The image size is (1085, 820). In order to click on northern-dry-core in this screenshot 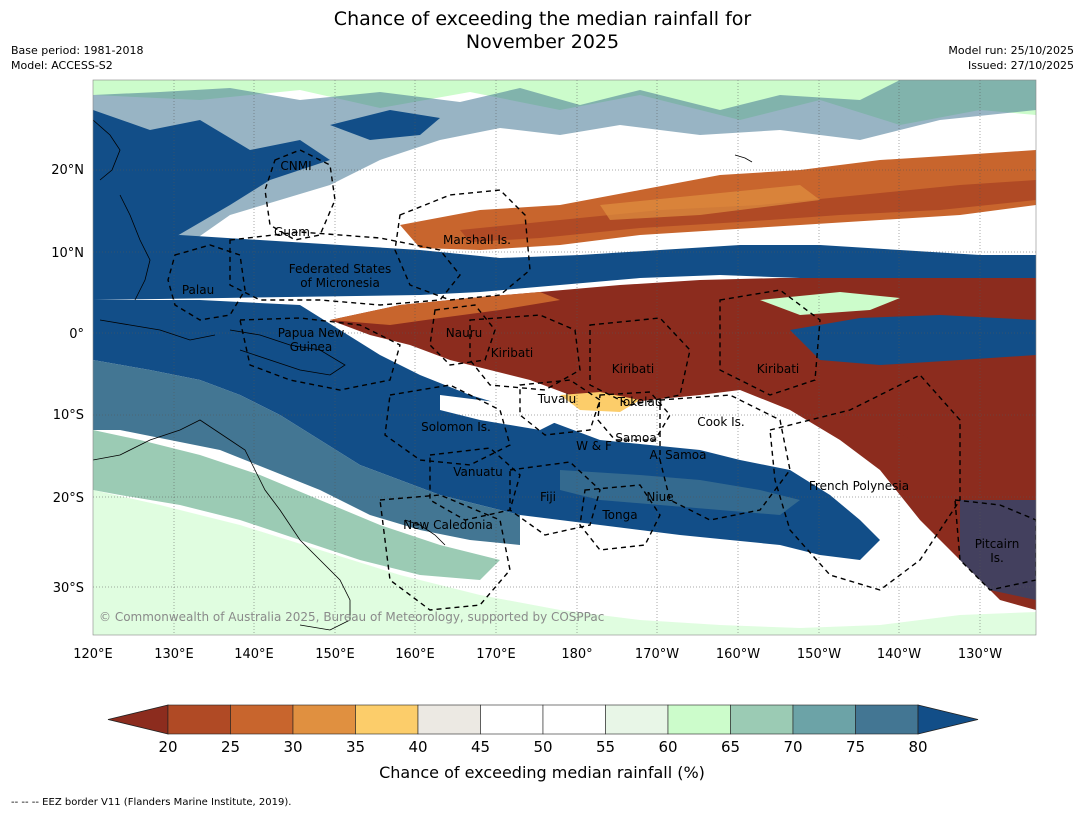, I will do `click(748, 211)`.